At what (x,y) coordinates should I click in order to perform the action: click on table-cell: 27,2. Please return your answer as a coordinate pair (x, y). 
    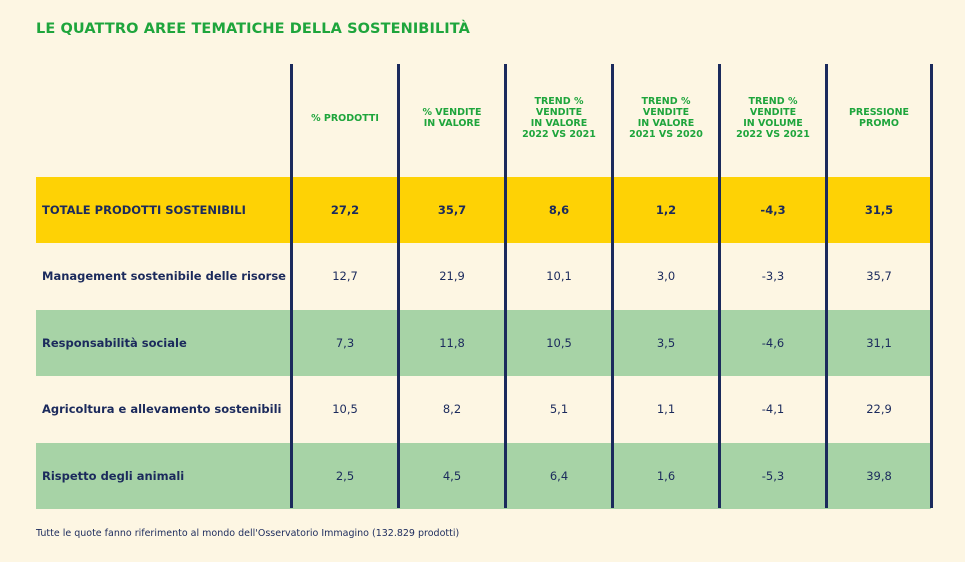
    Looking at the image, I should click on (345, 210).